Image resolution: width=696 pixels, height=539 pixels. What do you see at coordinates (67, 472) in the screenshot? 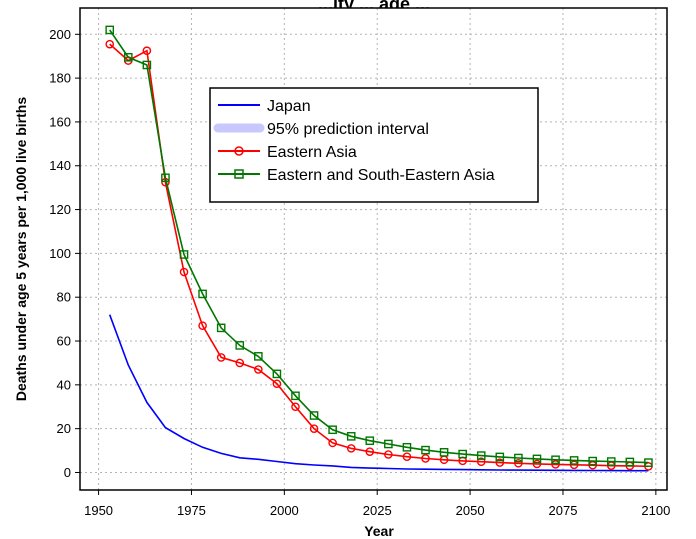
I see `y-tick-label: 0` at bounding box center [67, 472].